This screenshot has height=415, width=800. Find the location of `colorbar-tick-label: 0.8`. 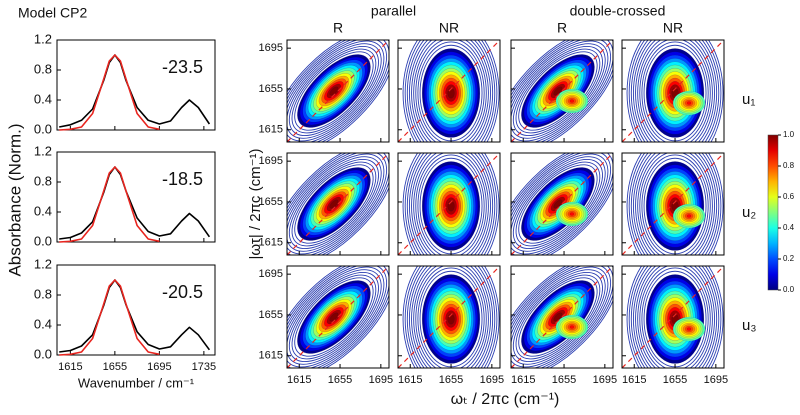

colorbar-tick-label: 0.8 is located at coordinates (789, 165).